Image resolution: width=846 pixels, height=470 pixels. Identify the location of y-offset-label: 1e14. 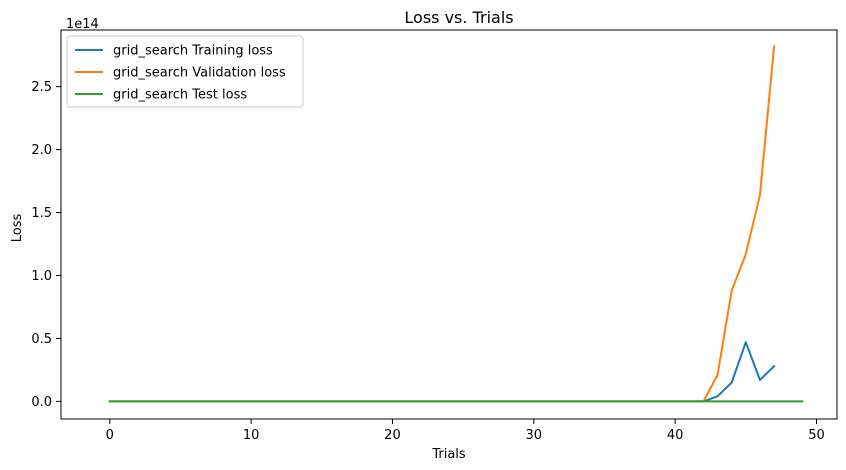
(82, 24).